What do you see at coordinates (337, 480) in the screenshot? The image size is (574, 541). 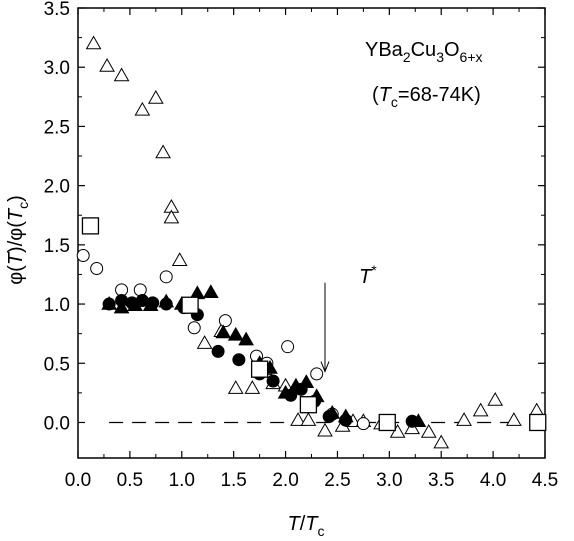 I see `x-tick-label: 2.5` at bounding box center [337, 480].